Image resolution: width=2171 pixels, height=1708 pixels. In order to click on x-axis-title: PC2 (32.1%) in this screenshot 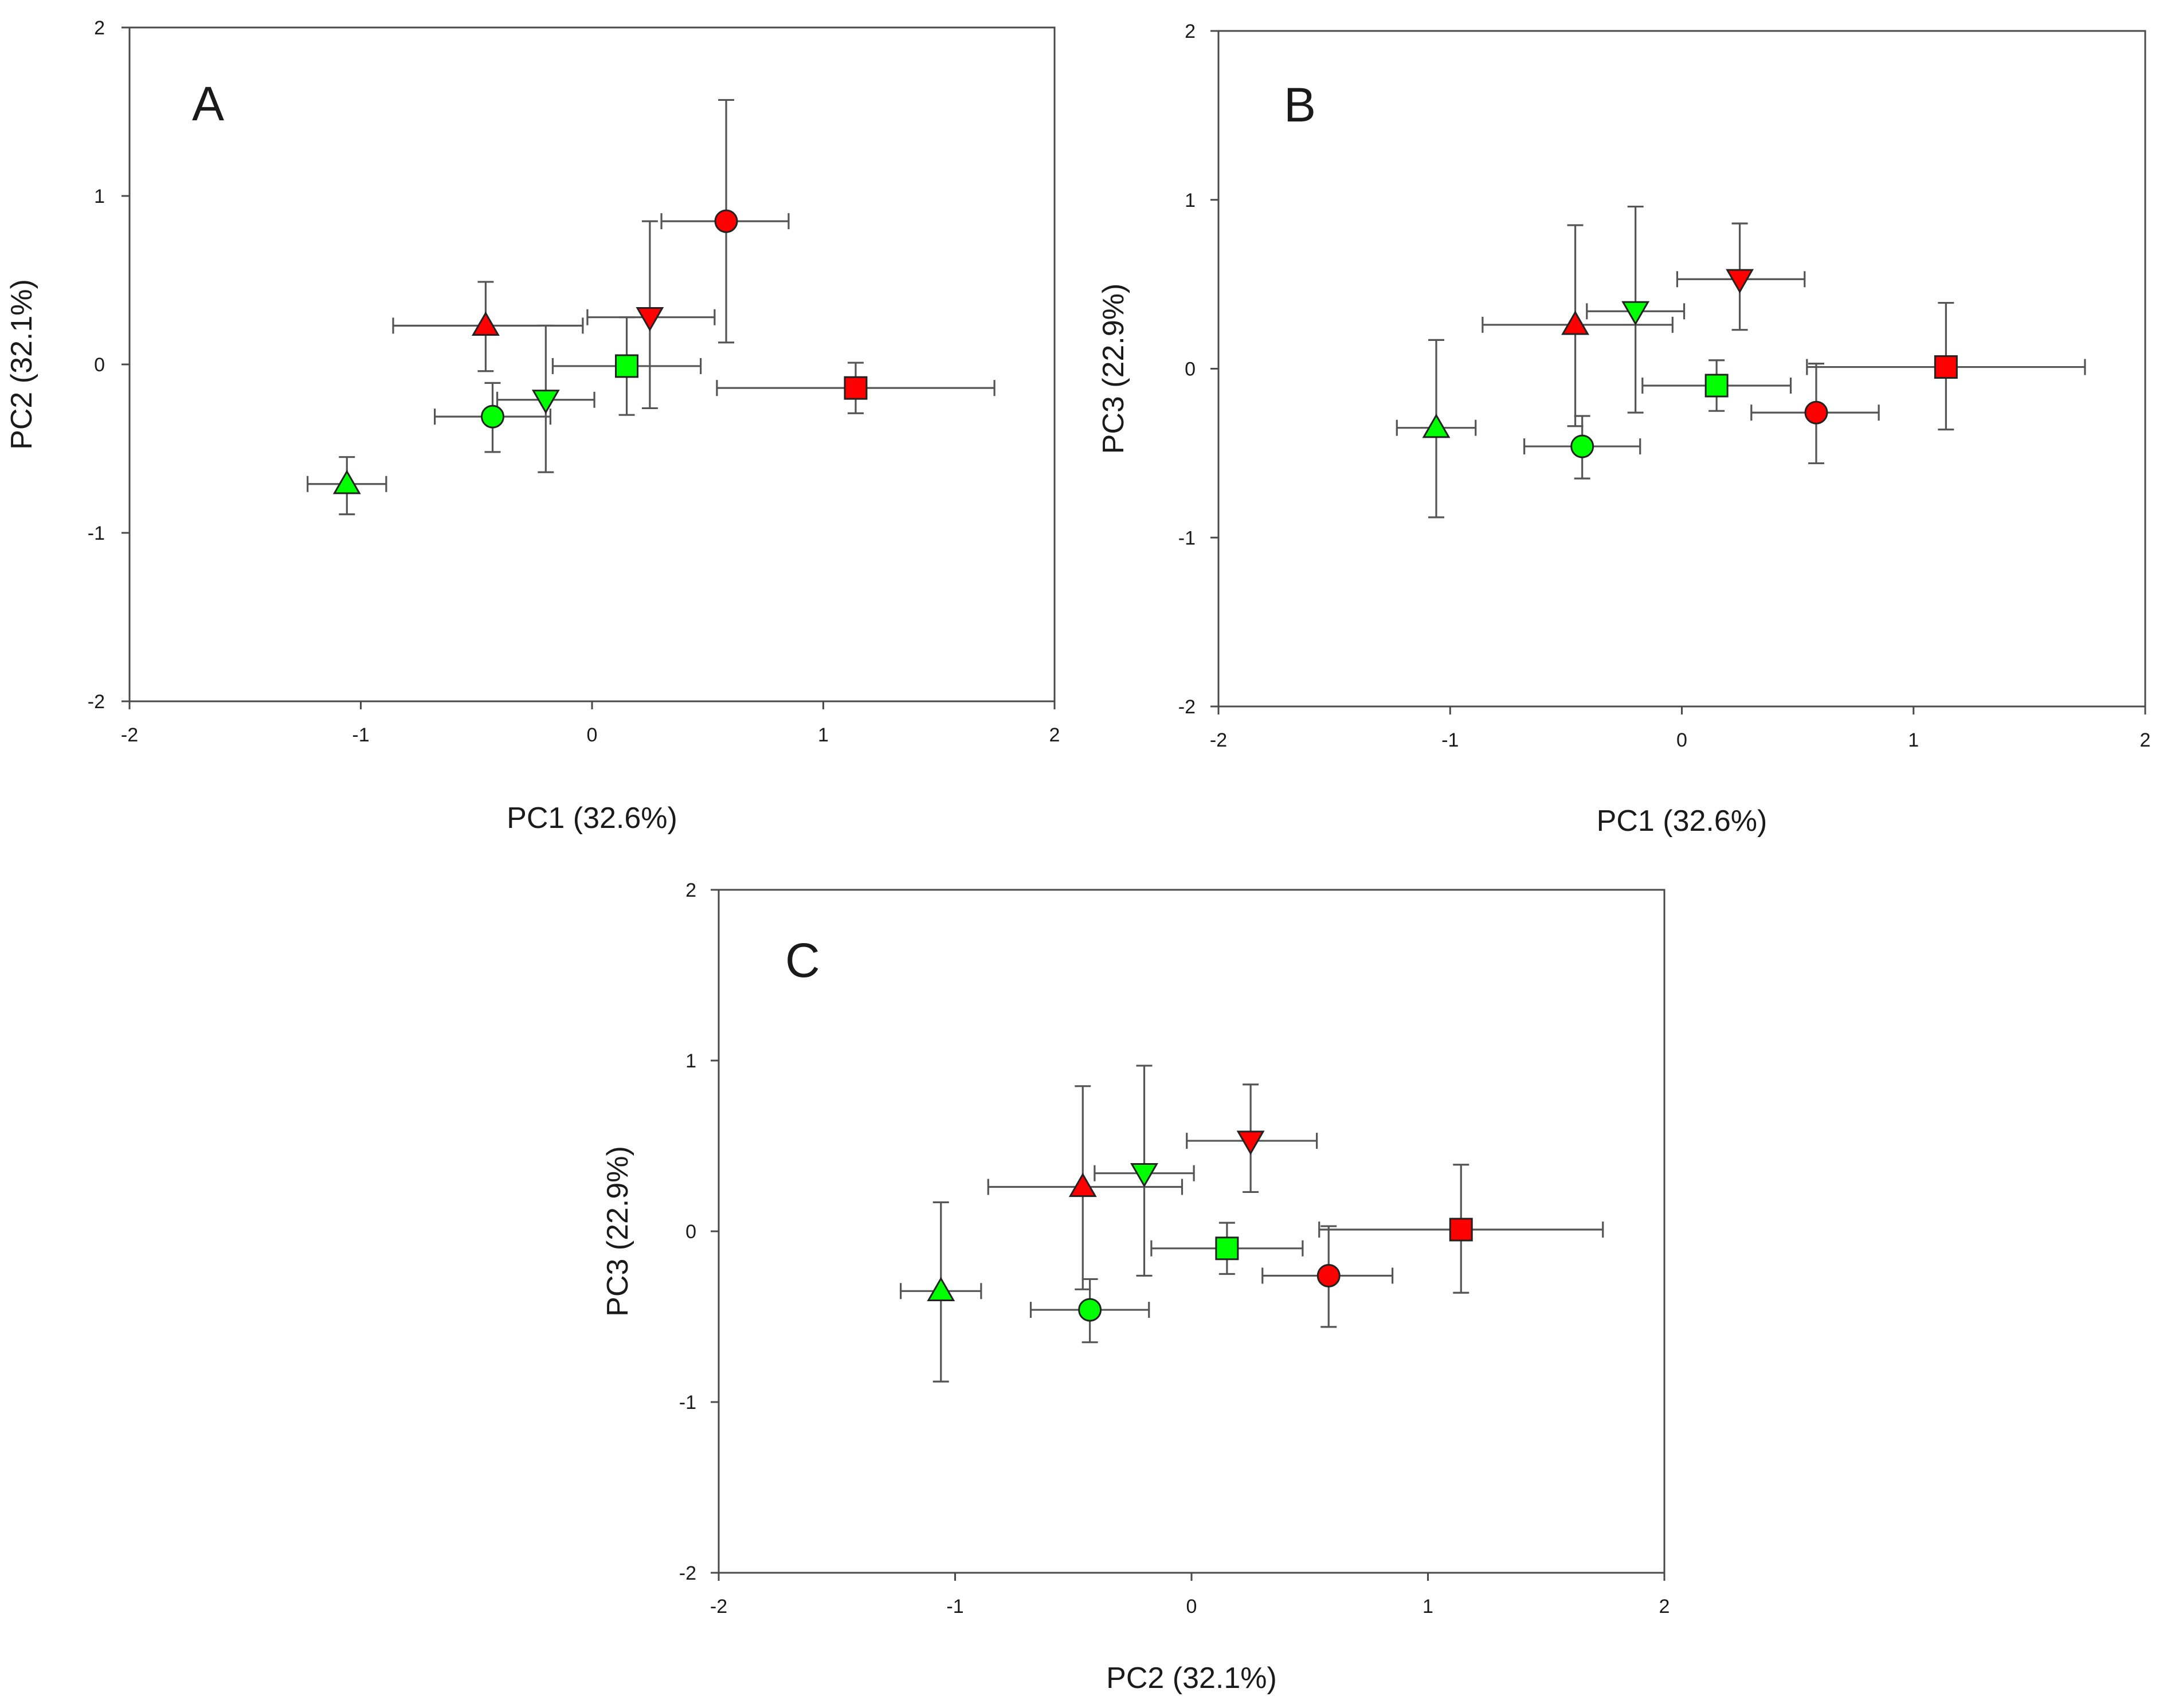, I will do `click(1191, 1678)`.